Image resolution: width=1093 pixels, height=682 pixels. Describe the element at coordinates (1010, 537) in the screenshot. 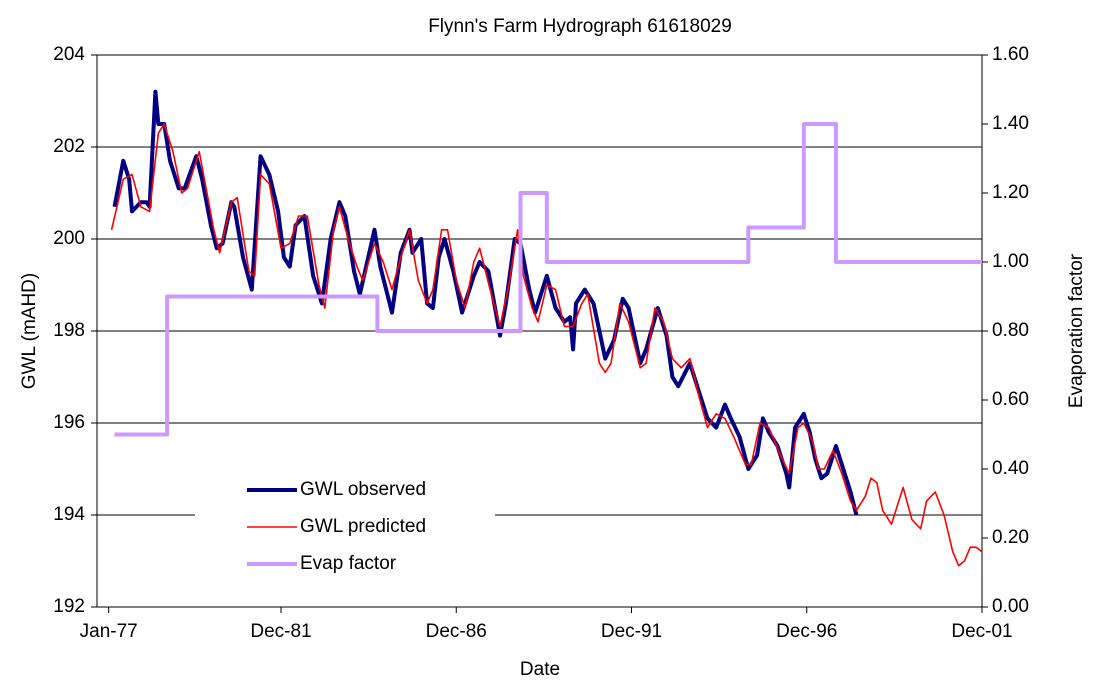

I see `y2-tick-label: 0.20` at that location.